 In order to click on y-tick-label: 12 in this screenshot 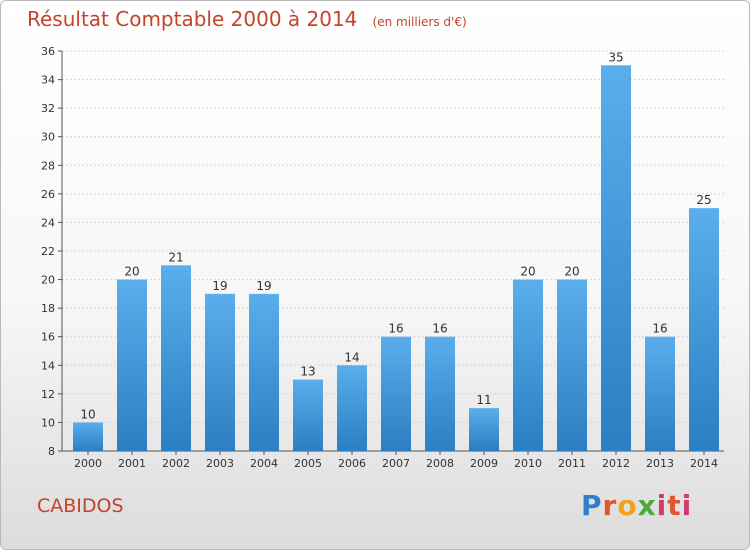, I will do `click(48, 394)`.